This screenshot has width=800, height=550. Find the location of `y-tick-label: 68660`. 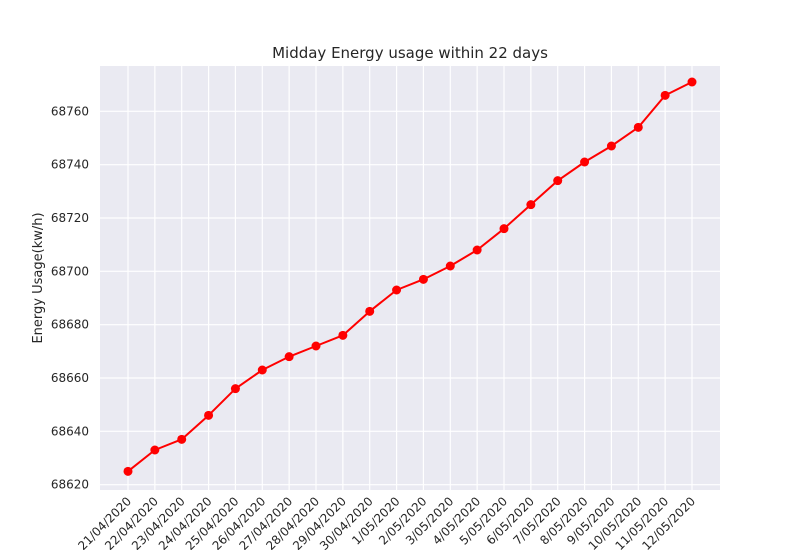

y-tick-label: 68660 is located at coordinates (70, 378).